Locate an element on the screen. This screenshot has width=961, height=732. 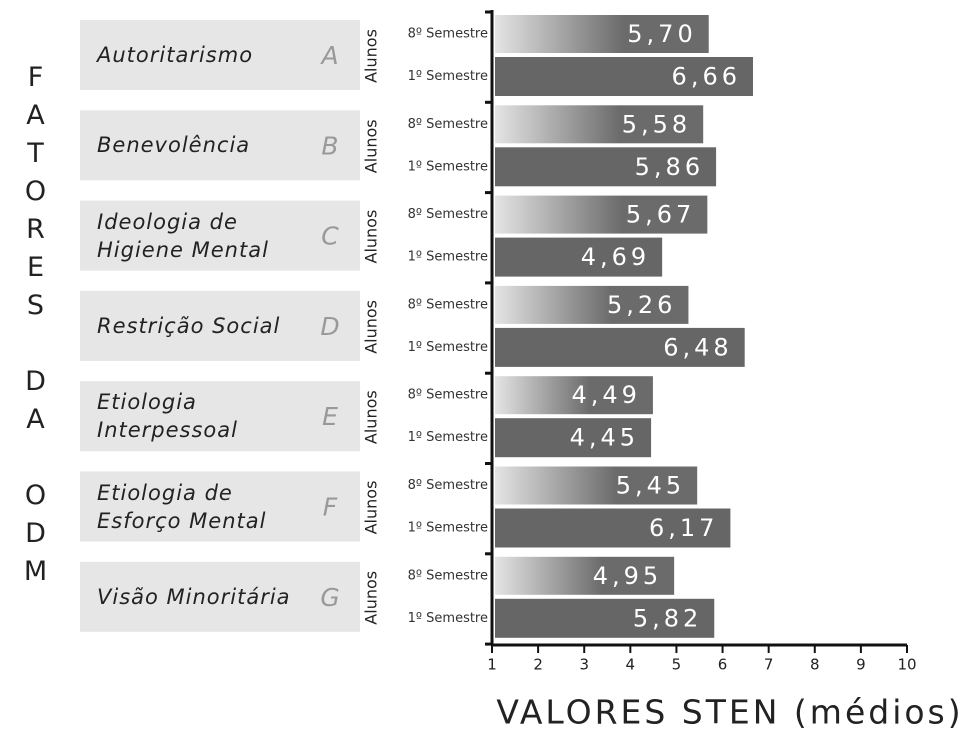
category-label: Ideologia de Higiene Mental is located at coordinates (183, 235).